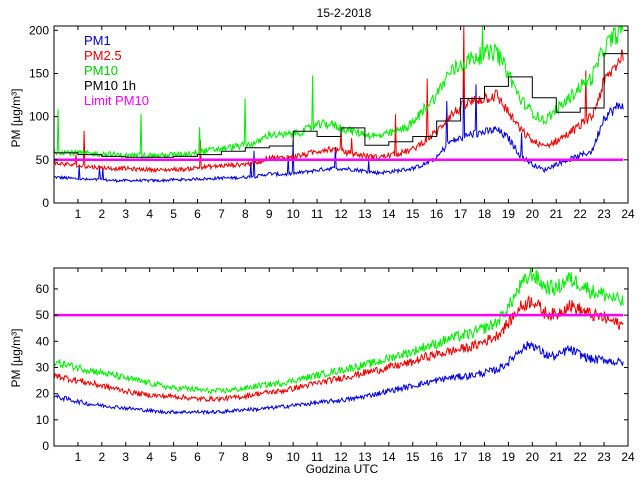  Describe the element at coordinates (389, 457) in the screenshot. I see `bottom-xtick-label: 14` at that location.